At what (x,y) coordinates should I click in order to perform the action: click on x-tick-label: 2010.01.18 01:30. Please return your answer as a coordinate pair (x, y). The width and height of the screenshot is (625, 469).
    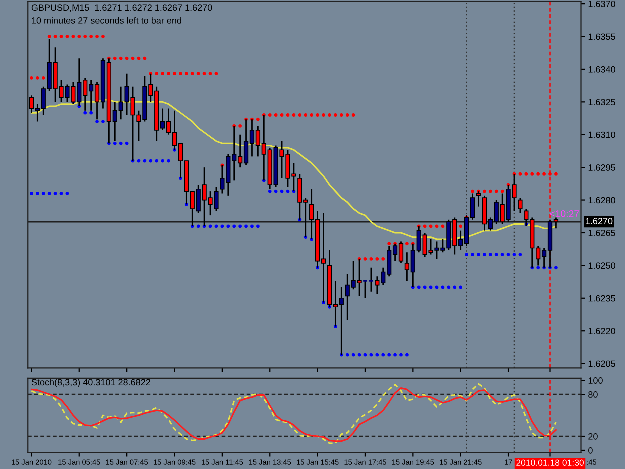
    Looking at the image, I should click on (550, 463).